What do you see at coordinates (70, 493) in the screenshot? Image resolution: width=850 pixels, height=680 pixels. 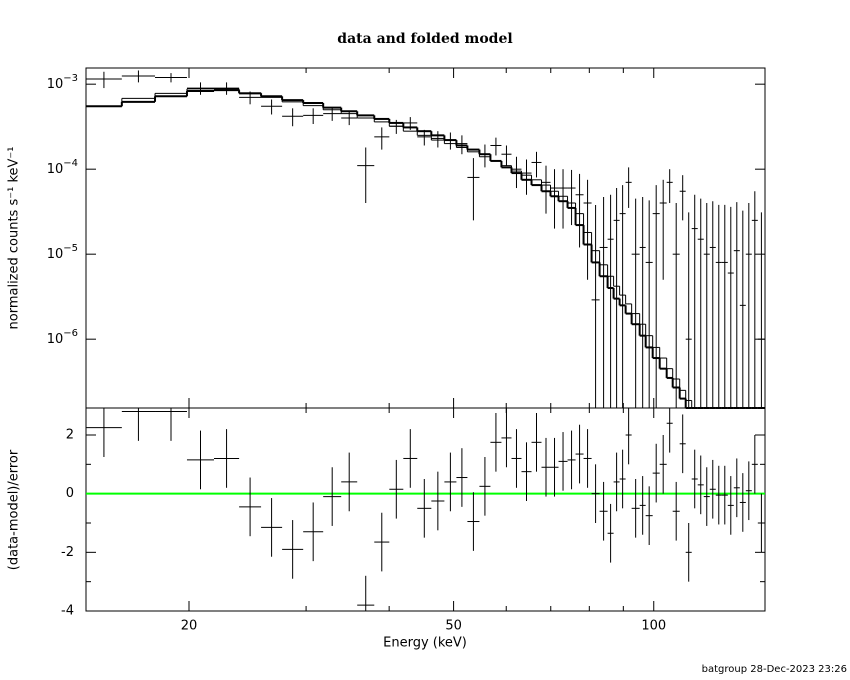 I see `y-tick-label: 0` at bounding box center [70, 493].